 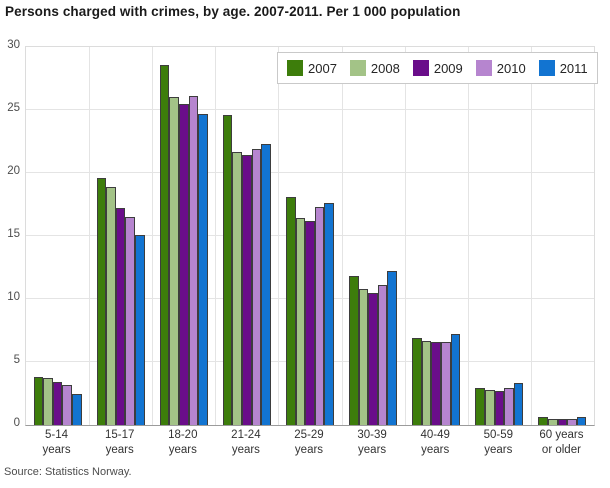 I want to click on x-tick-30-39: 30-39 years, so click(x=372, y=442).